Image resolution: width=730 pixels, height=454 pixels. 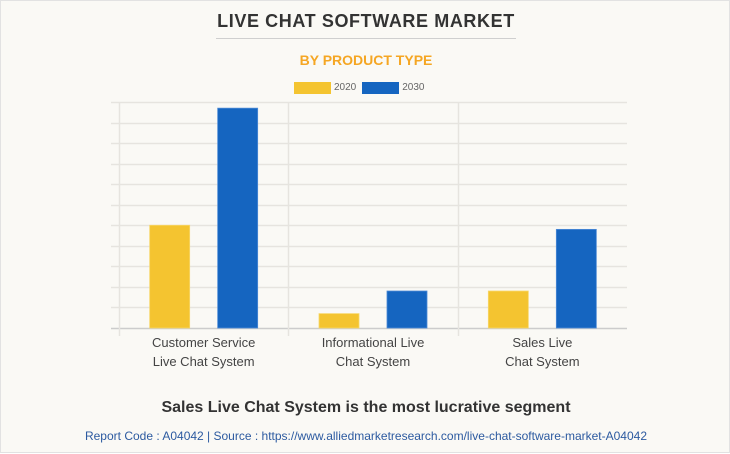 I want to click on category-label: Informational Live Chat System, so click(x=373, y=352).